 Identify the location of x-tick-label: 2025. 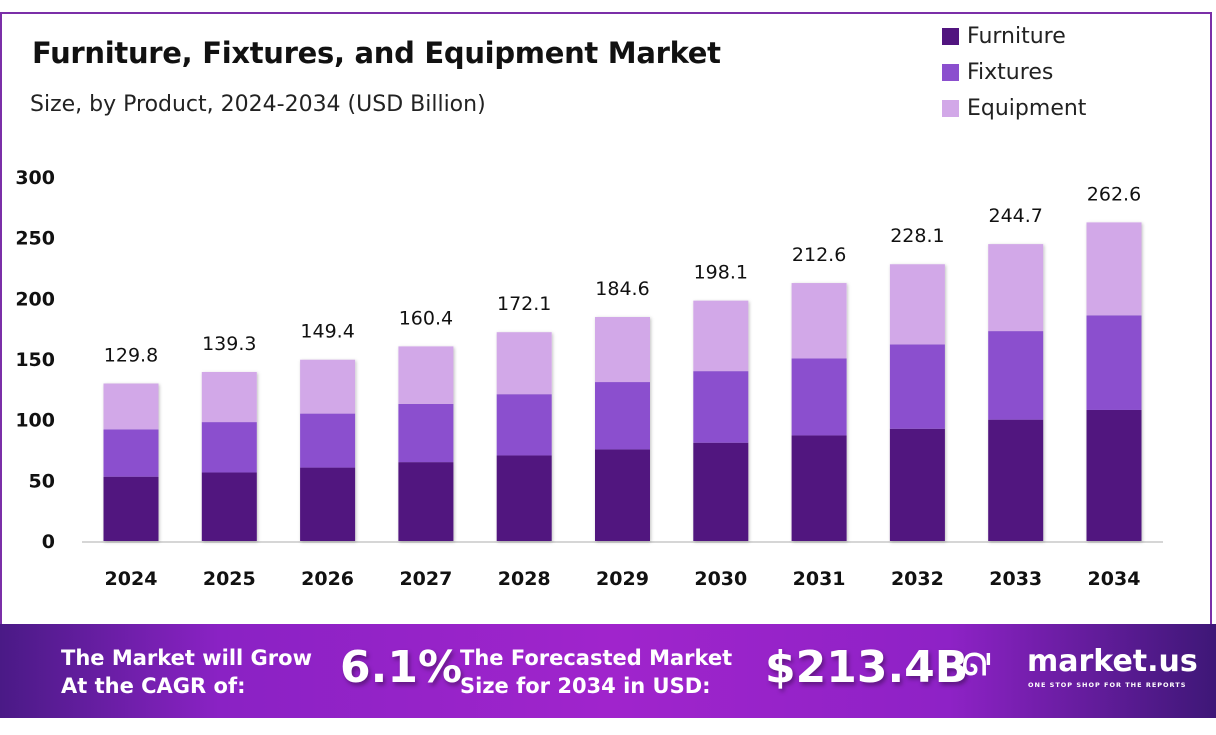
(229, 579).